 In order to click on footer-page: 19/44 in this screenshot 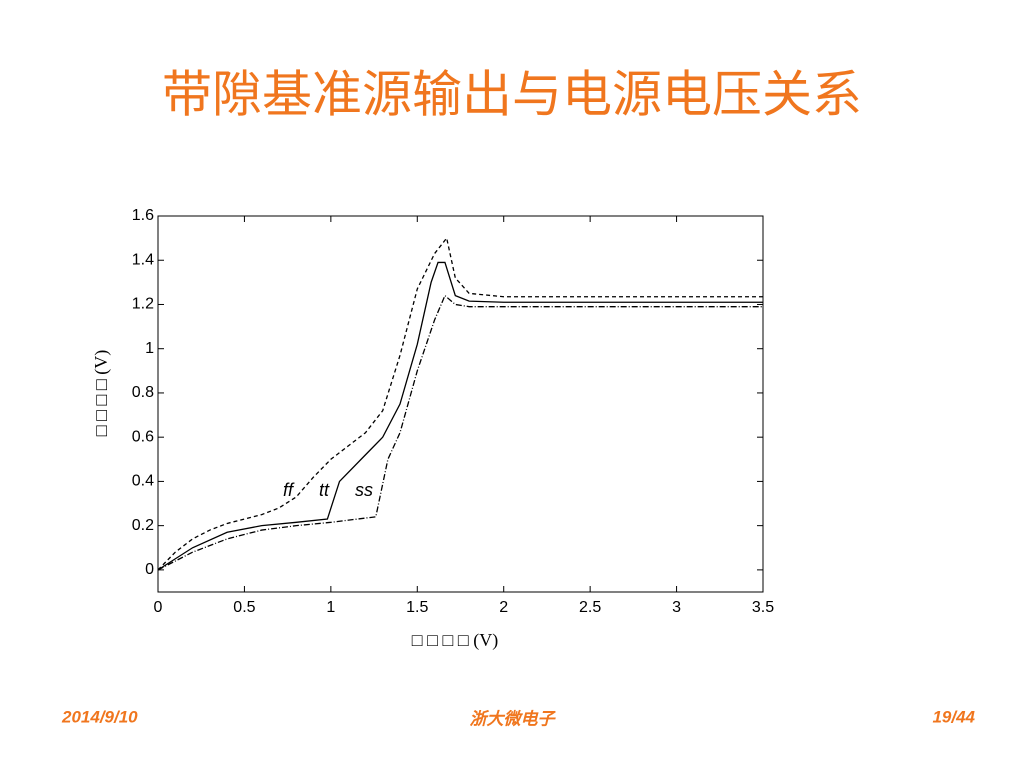, I will do `click(953, 716)`.